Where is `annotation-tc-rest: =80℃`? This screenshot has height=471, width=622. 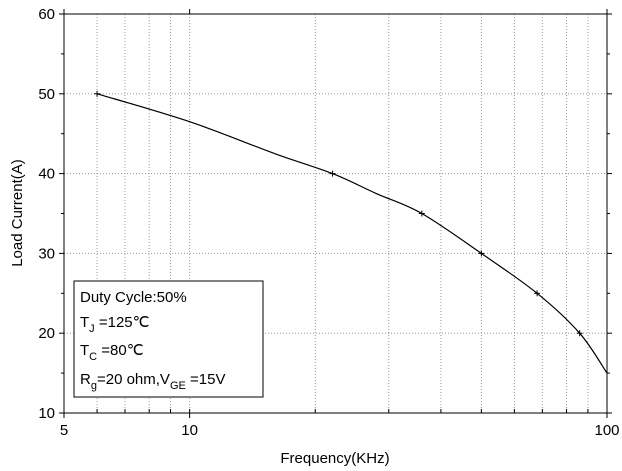 annotation-tc-rest: =80℃ is located at coordinates (120, 350).